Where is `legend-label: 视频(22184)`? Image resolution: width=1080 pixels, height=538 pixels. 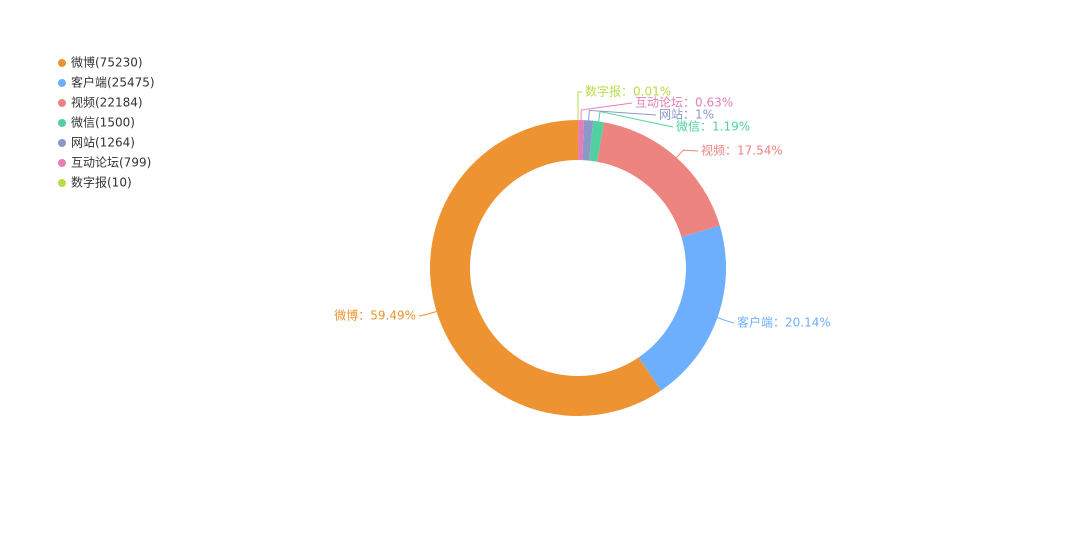 legend-label: 视频(22184) is located at coordinates (107, 102).